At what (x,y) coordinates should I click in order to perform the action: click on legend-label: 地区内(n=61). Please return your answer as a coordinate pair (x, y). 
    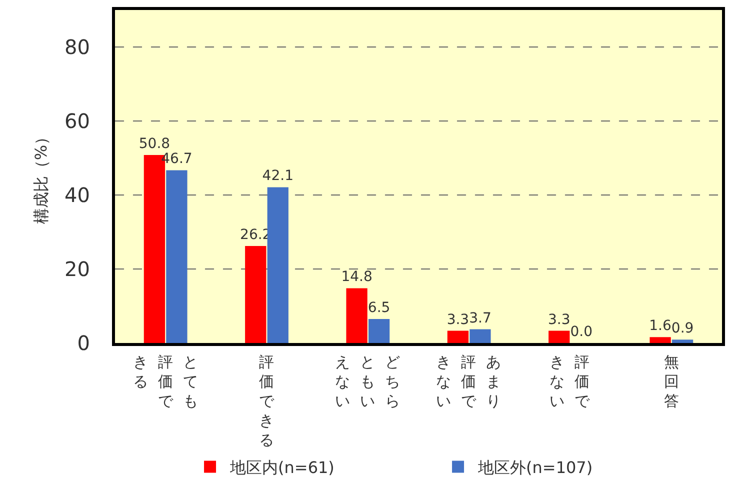
    Looking at the image, I should click on (281, 468).